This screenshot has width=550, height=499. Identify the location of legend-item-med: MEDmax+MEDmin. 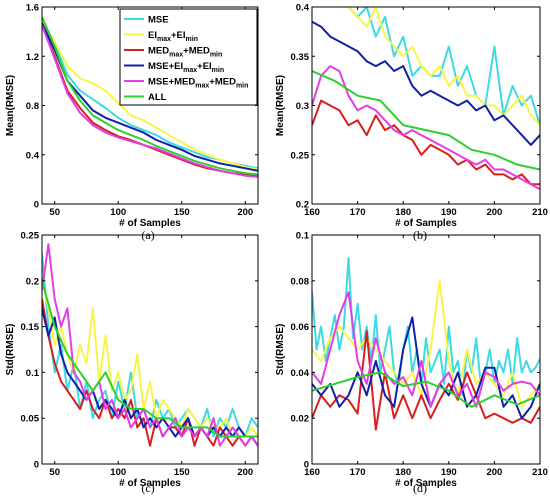
(173, 52).